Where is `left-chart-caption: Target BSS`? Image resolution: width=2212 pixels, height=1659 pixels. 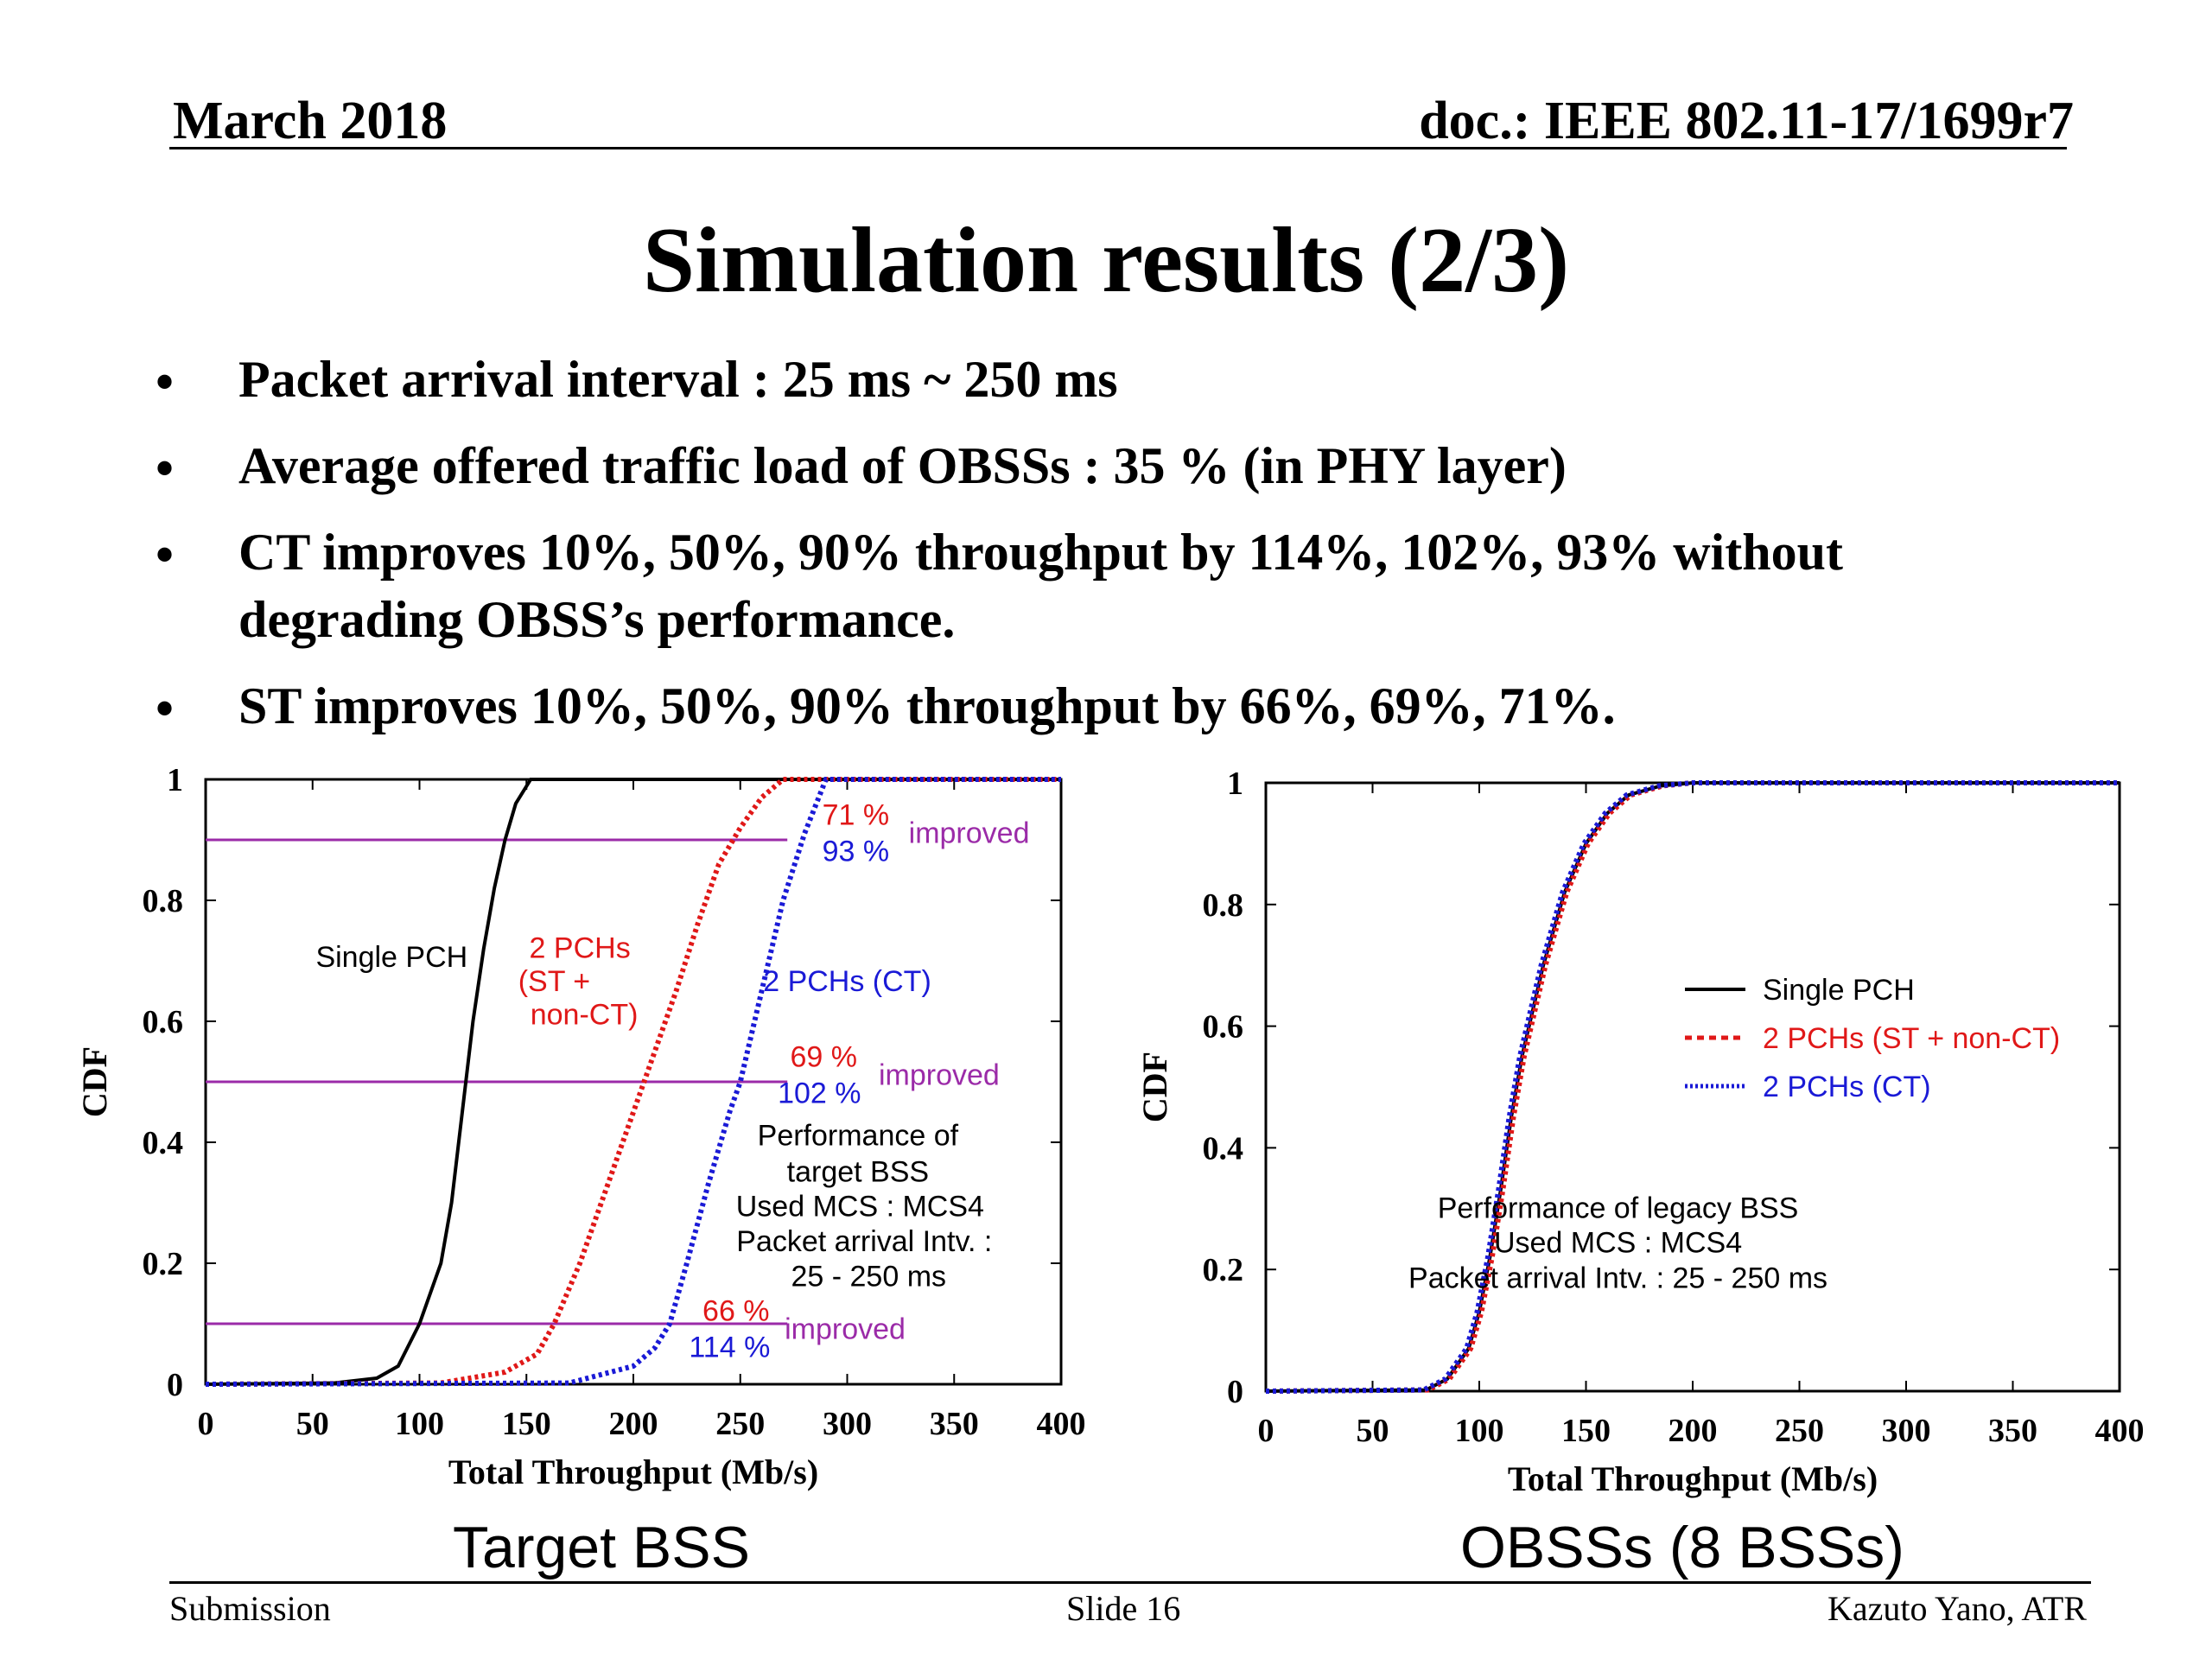 left-chart-caption: Target BSS is located at coordinates (601, 1547).